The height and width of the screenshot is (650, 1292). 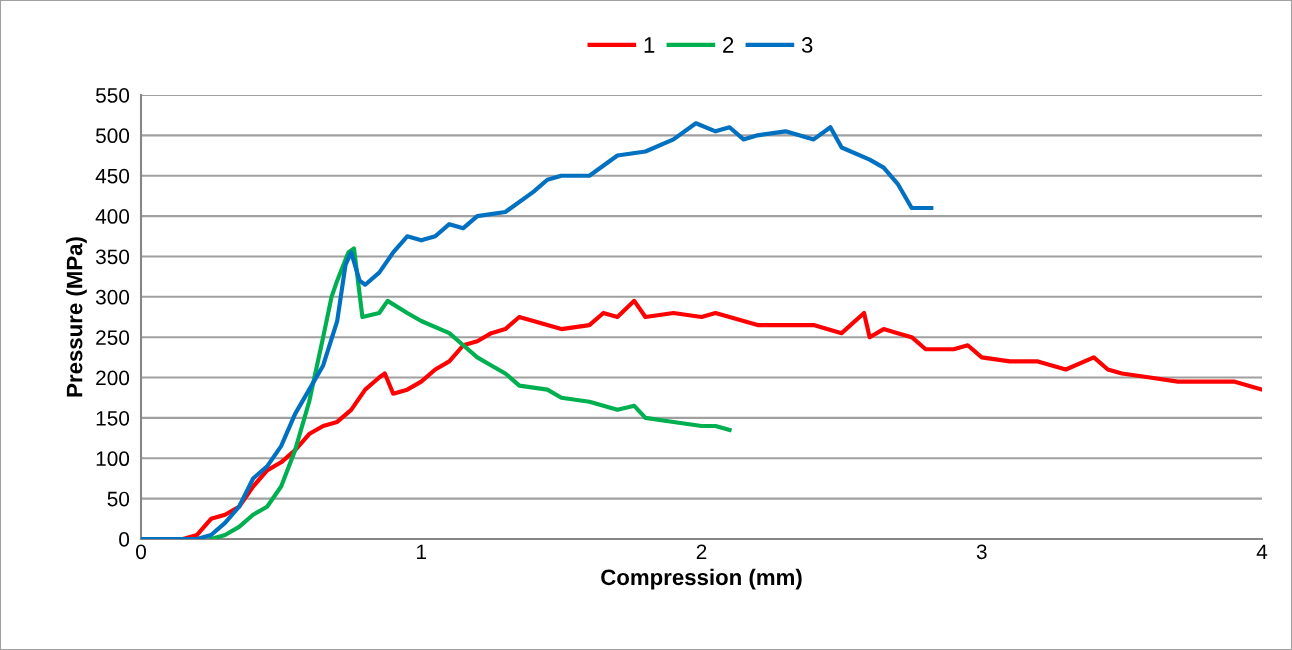 What do you see at coordinates (141, 552) in the screenshot?
I see `x-tick-label: 0` at bounding box center [141, 552].